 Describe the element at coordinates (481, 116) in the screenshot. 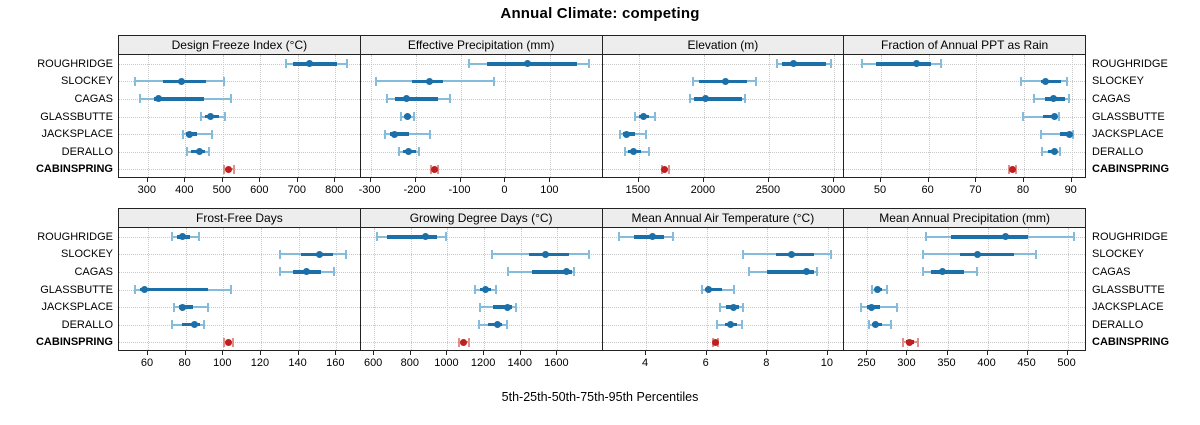

I see `percentile-marker-glassbutte` at that location.